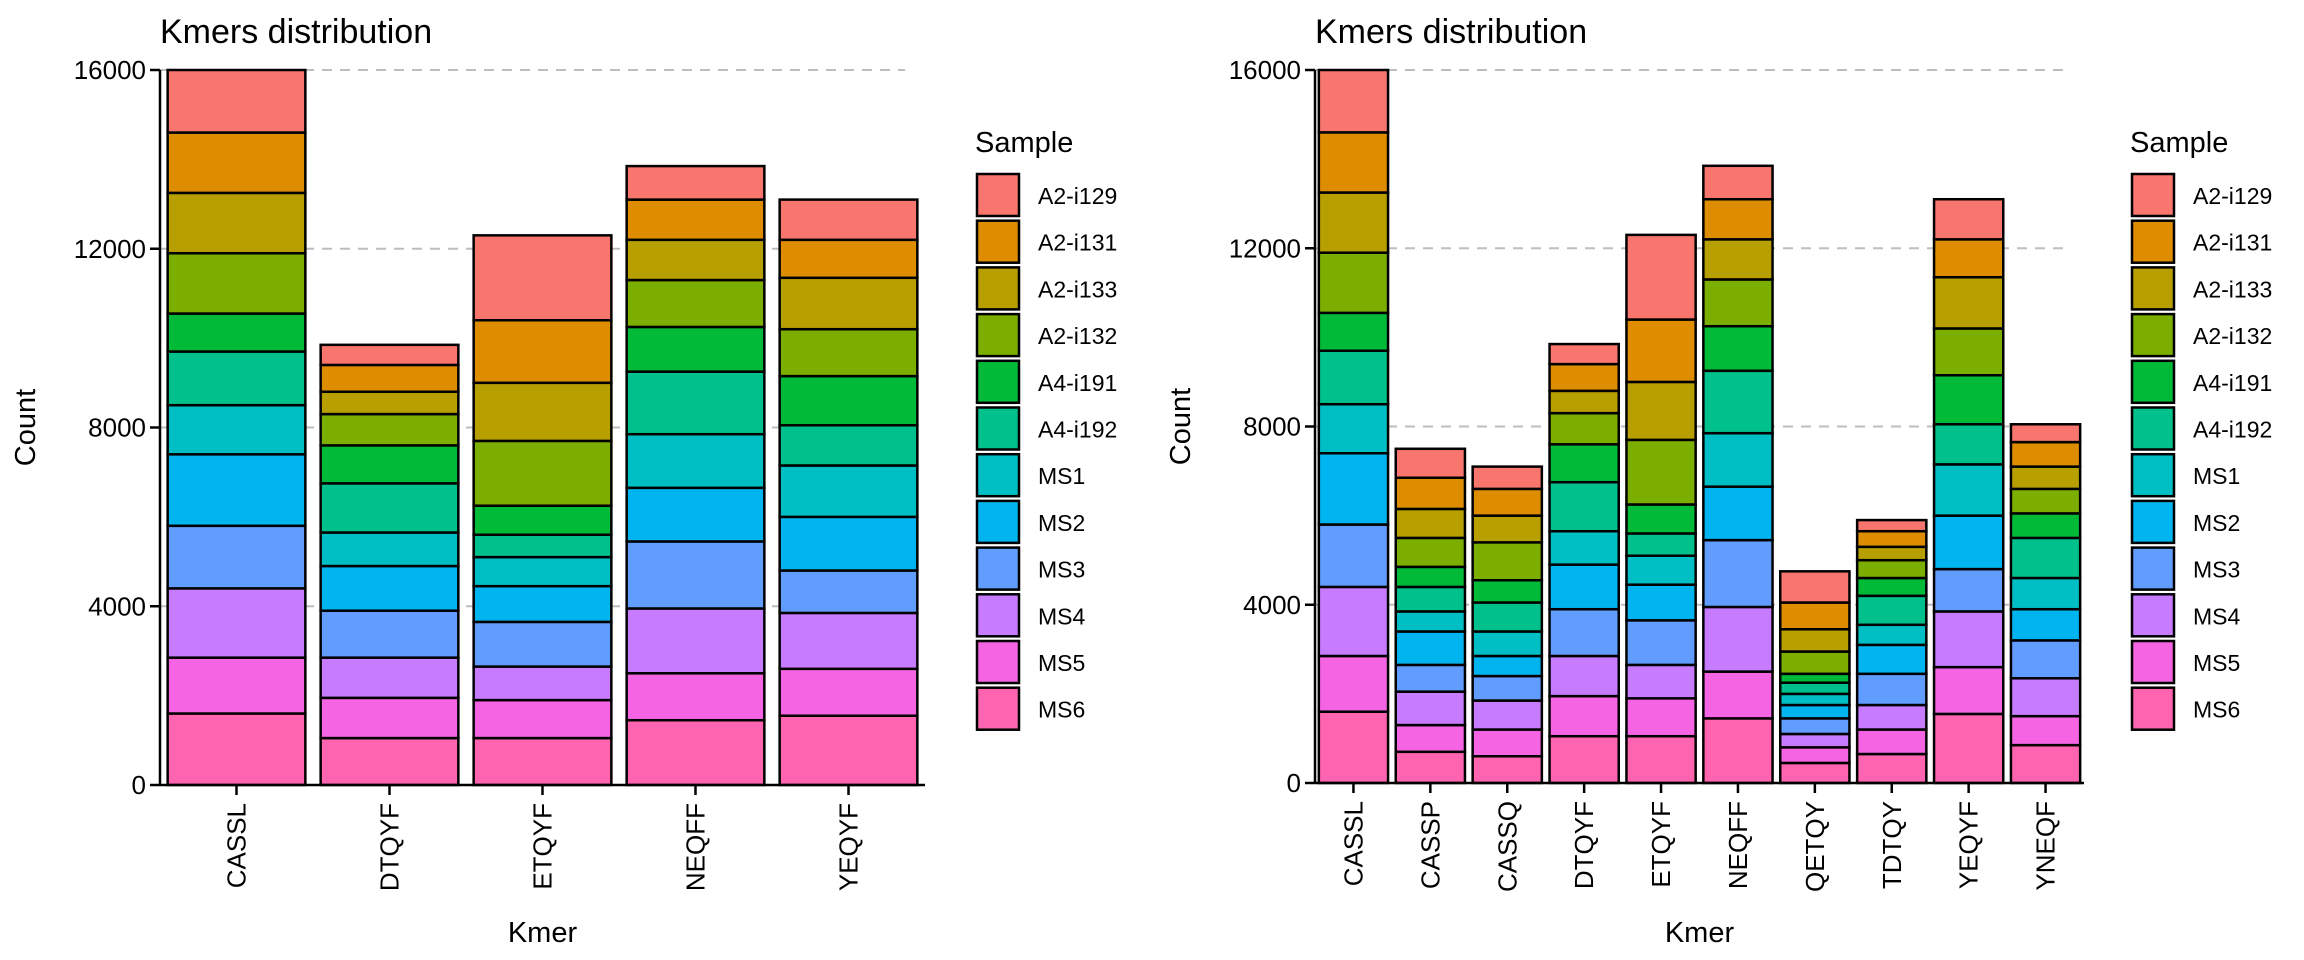 The width and height of the screenshot is (2304, 960). Describe the element at coordinates (1272, 427) in the screenshot. I see `y-tick-label: 8000` at that location.